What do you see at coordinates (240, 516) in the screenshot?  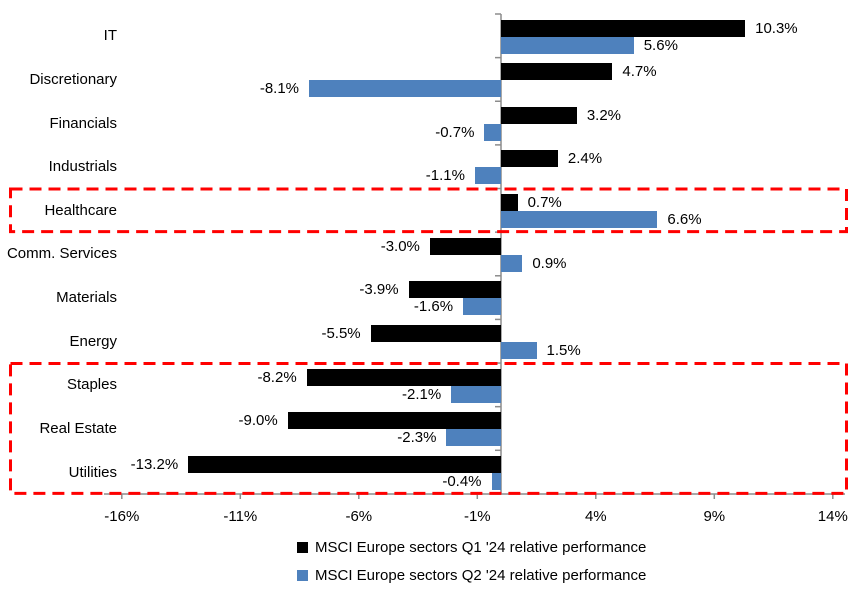 I see `x-tick-label: -11%` at bounding box center [240, 516].